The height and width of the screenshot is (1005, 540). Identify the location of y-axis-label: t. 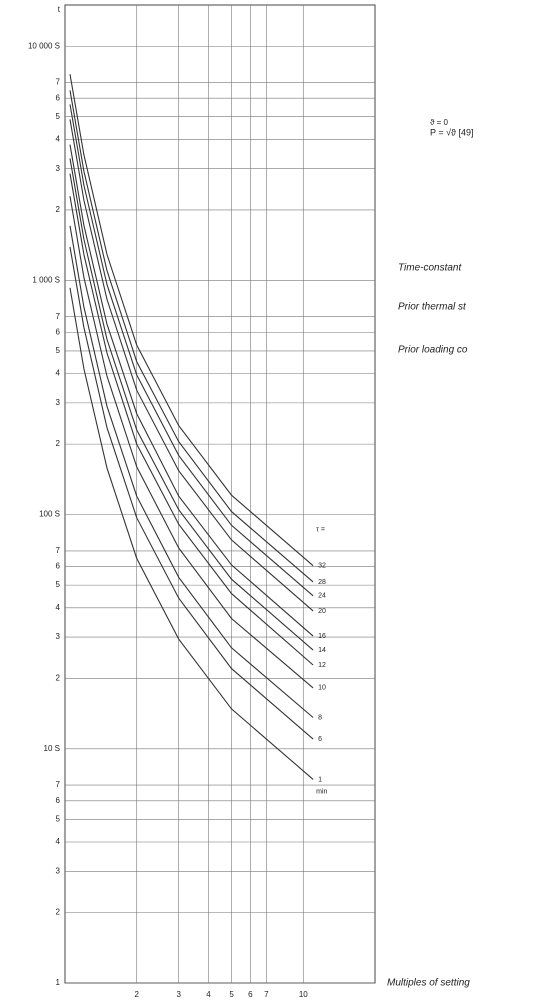
(59, 9).